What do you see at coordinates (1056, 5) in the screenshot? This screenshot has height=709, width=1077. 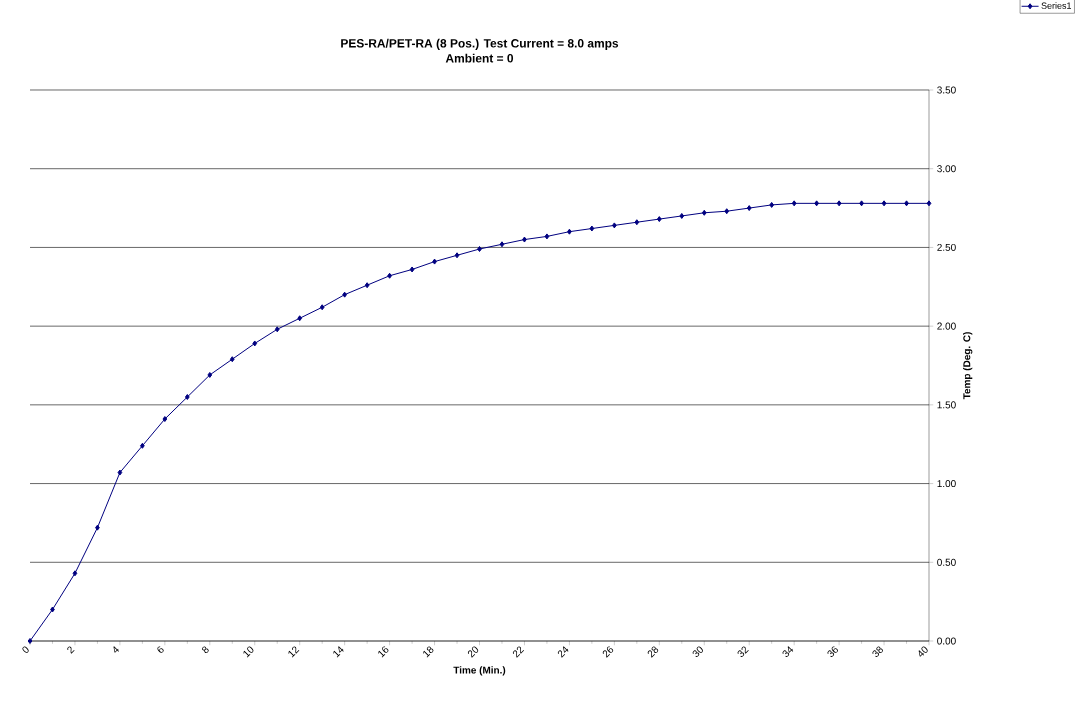 I see `legend-label: Series1` at bounding box center [1056, 5].